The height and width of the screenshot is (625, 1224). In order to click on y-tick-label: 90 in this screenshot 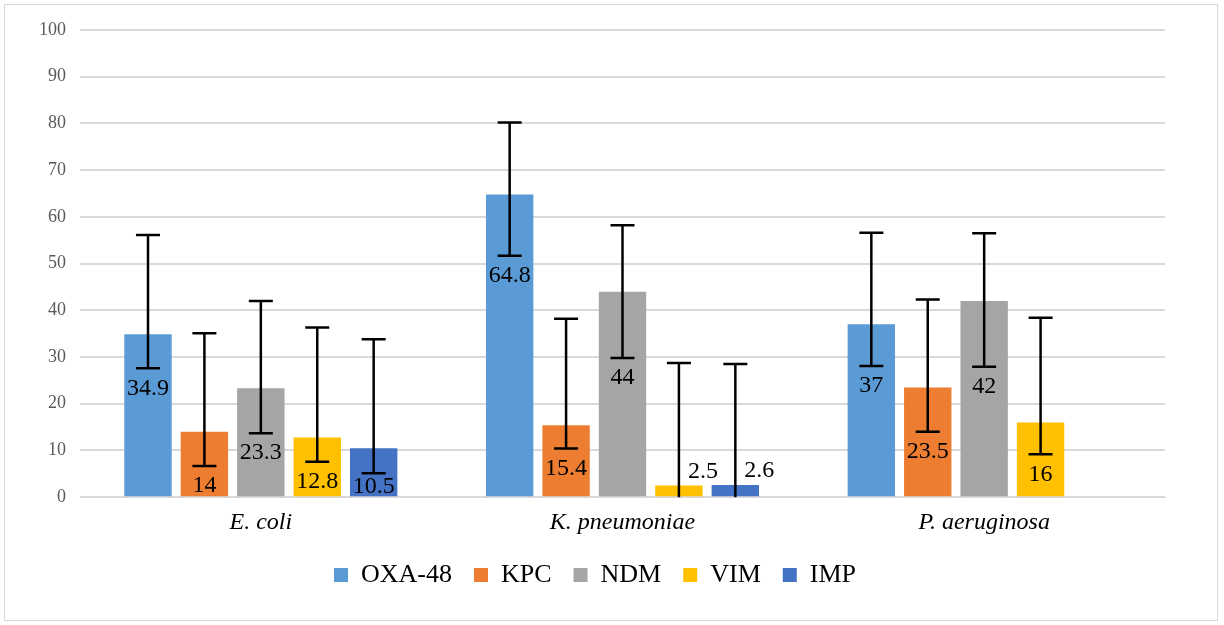, I will do `click(57, 75)`.